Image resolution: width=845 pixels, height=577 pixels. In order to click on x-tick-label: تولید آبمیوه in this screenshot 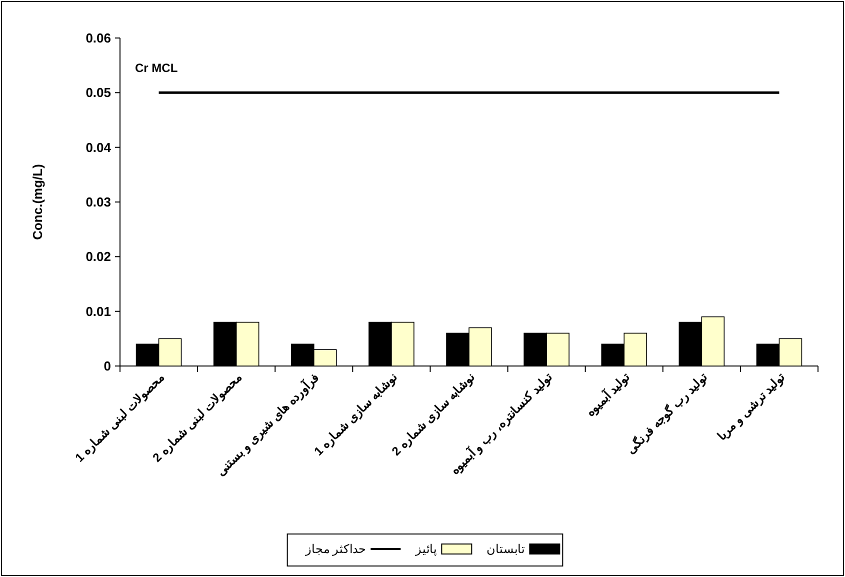, I will do `click(608, 394)`.